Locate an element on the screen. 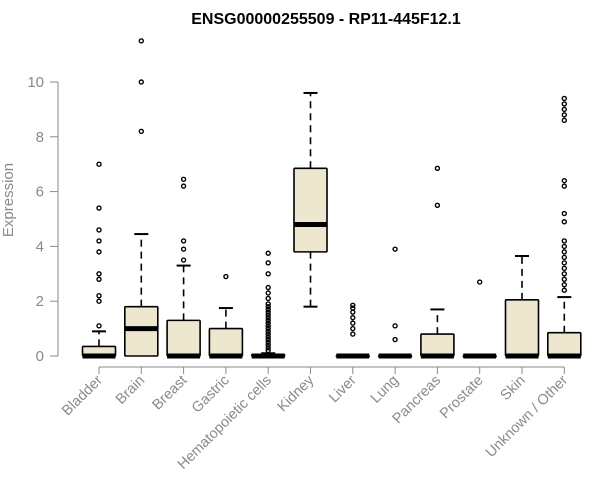 The image size is (600, 500). y-axis: 0 2 4 6 8 10 is located at coordinates (43, 219).